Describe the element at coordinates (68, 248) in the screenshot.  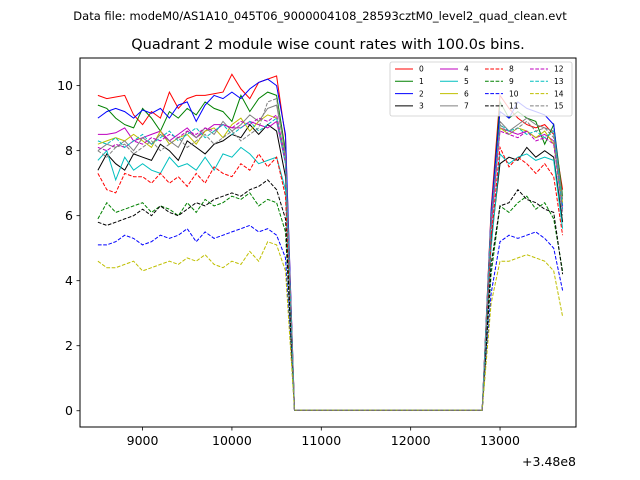
I see `y-axis: 0 2 4 6 8 10` at that location.